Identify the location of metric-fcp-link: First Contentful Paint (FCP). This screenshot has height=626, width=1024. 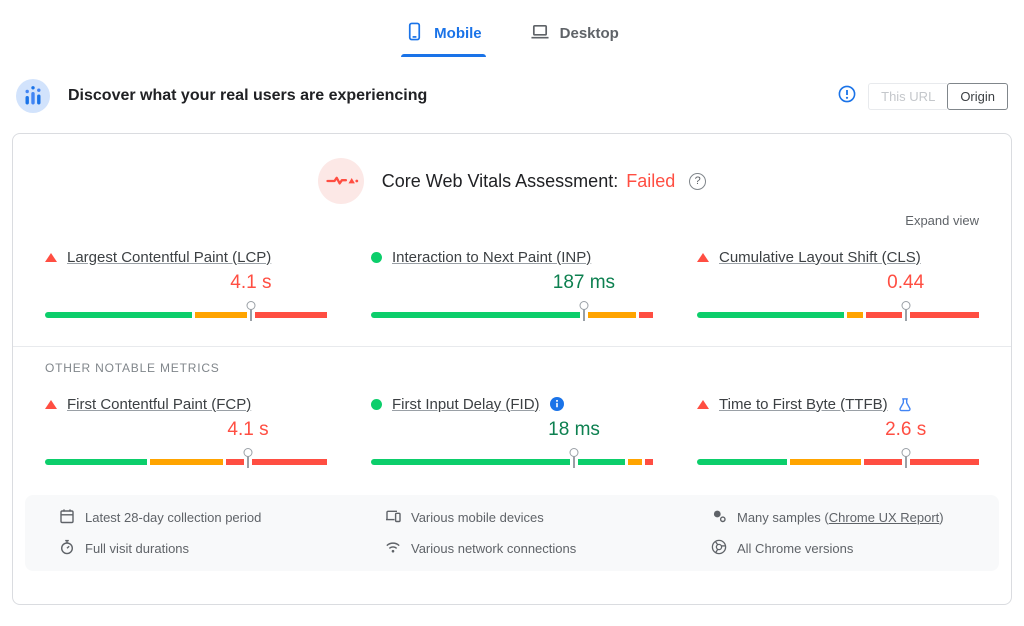
(159, 404).